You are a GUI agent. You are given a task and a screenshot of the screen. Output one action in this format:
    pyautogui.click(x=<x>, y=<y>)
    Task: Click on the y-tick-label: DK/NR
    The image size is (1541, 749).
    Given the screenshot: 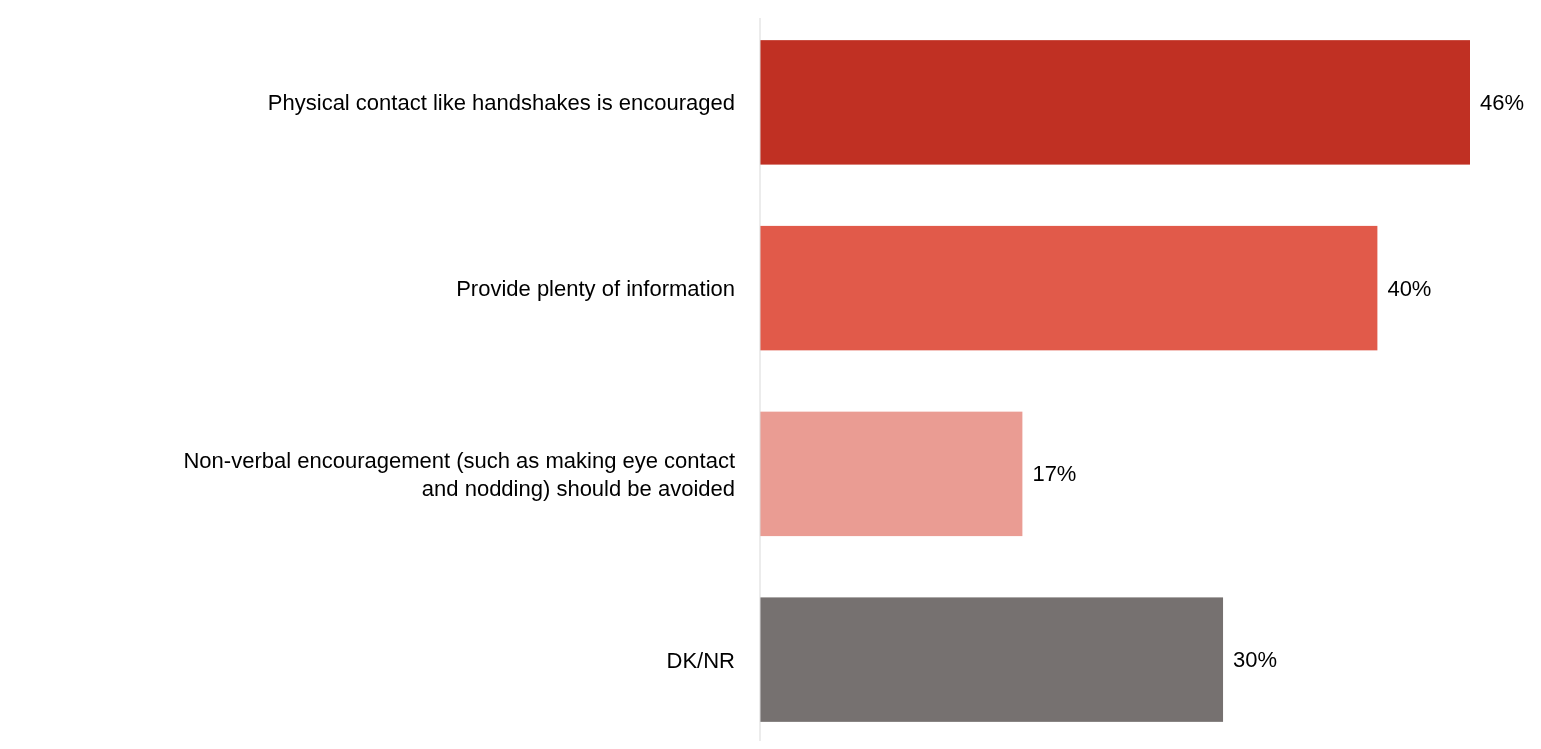 What is the action you would take?
    pyautogui.click(x=700, y=660)
    